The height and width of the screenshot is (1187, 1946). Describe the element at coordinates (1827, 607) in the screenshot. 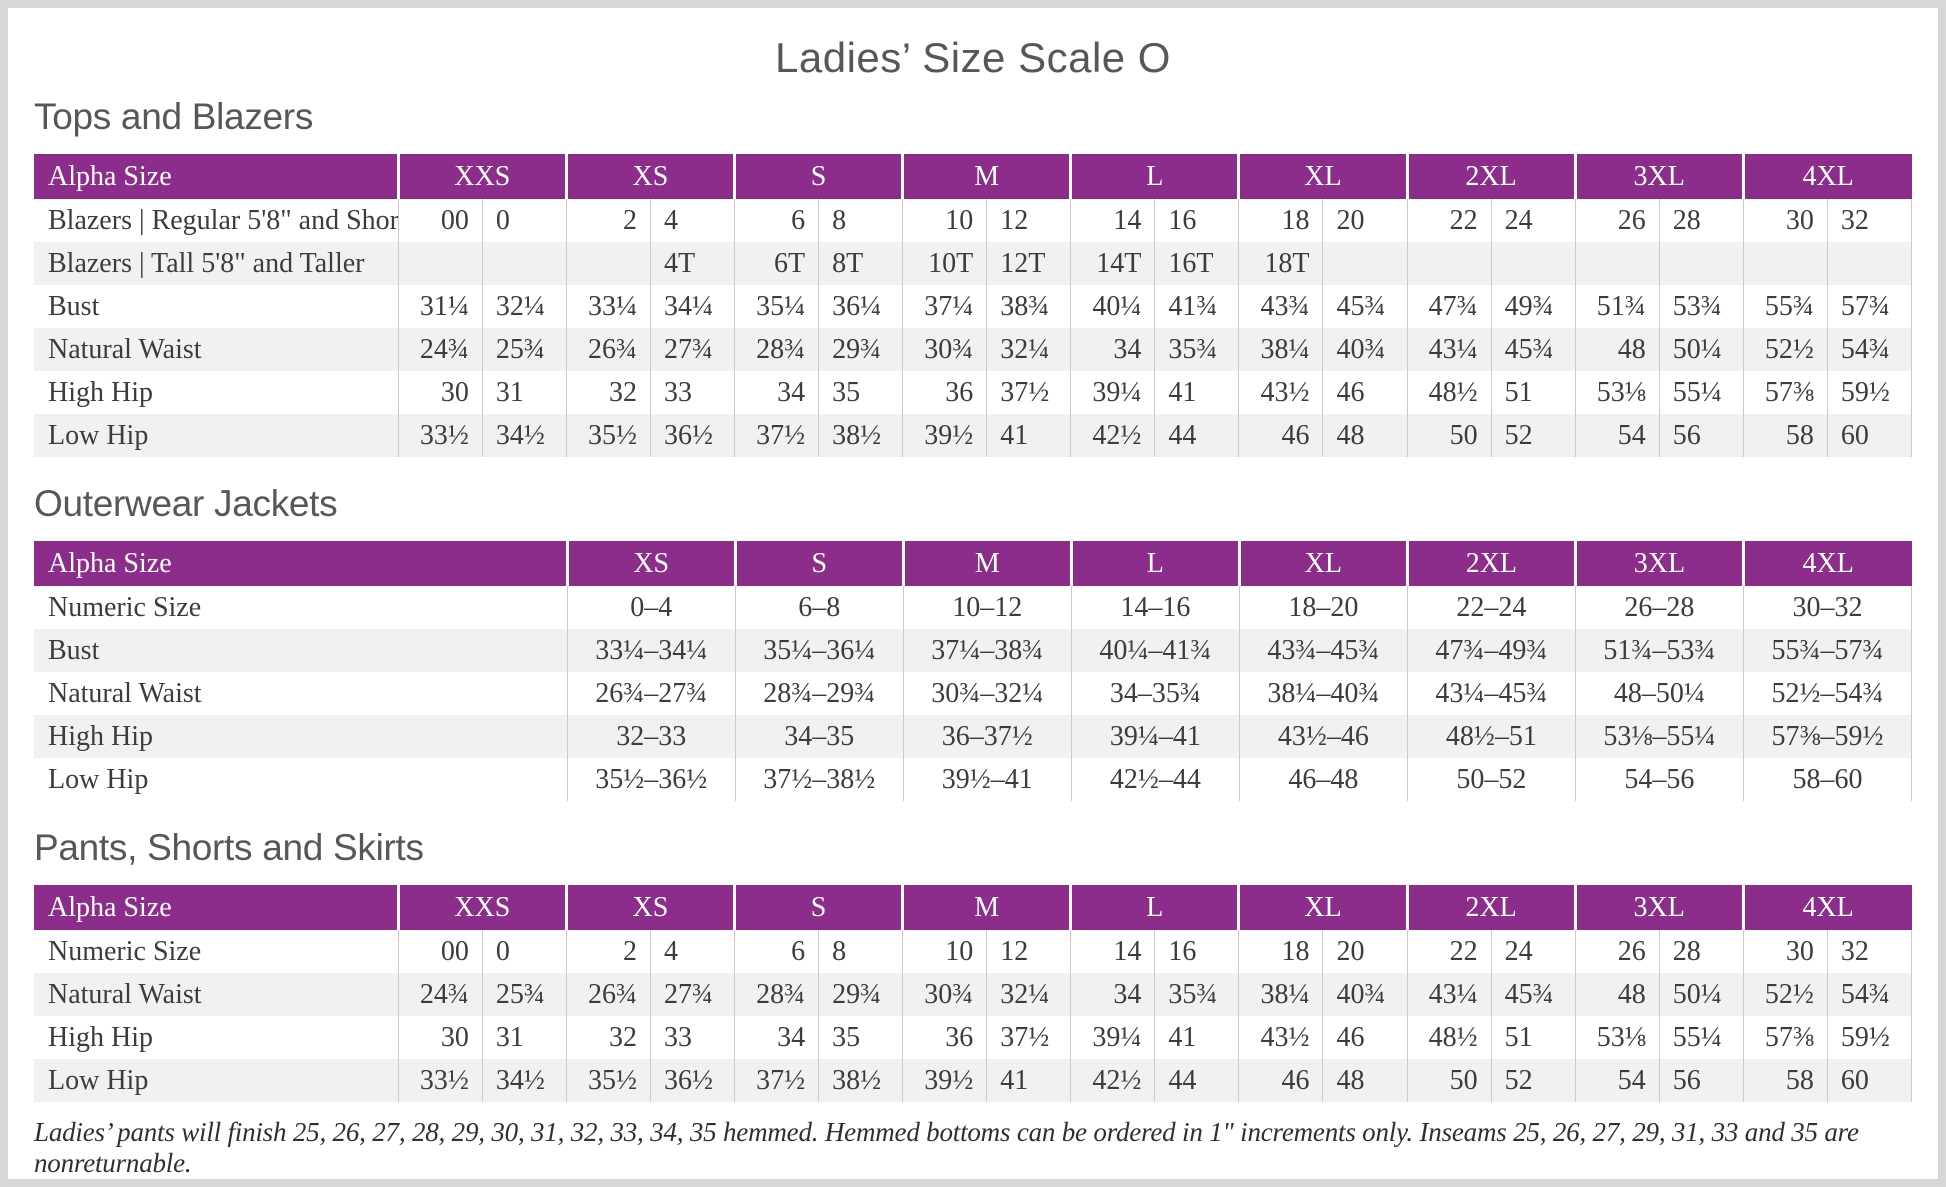

I see `size-value-cell: 30–32` at that location.